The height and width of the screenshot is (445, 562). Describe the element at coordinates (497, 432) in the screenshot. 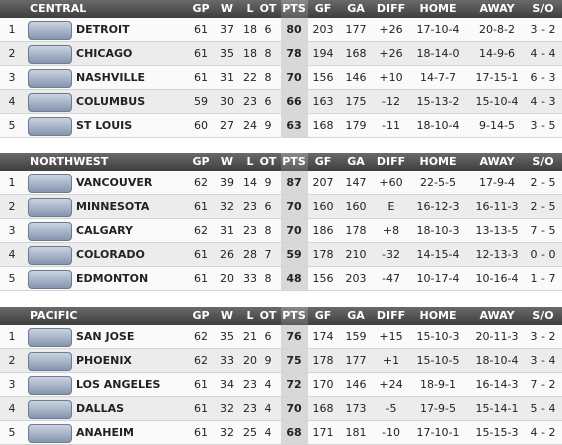

I see `stat-cell: 15-15-3` at that location.